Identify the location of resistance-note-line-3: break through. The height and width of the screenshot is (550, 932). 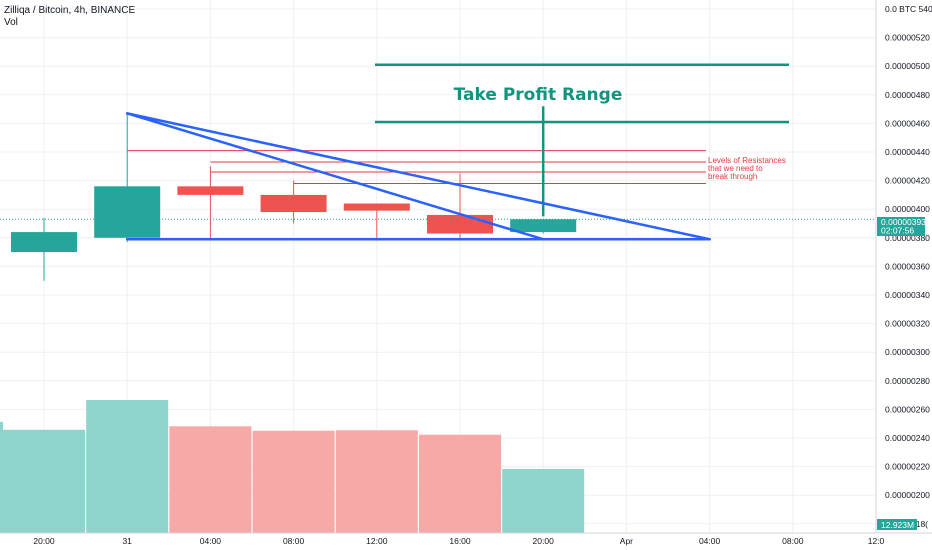
(732, 176).